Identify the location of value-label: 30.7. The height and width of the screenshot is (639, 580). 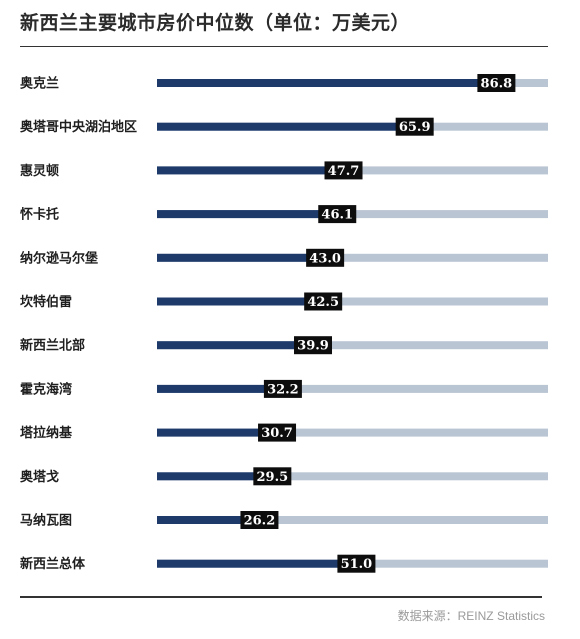
(277, 433).